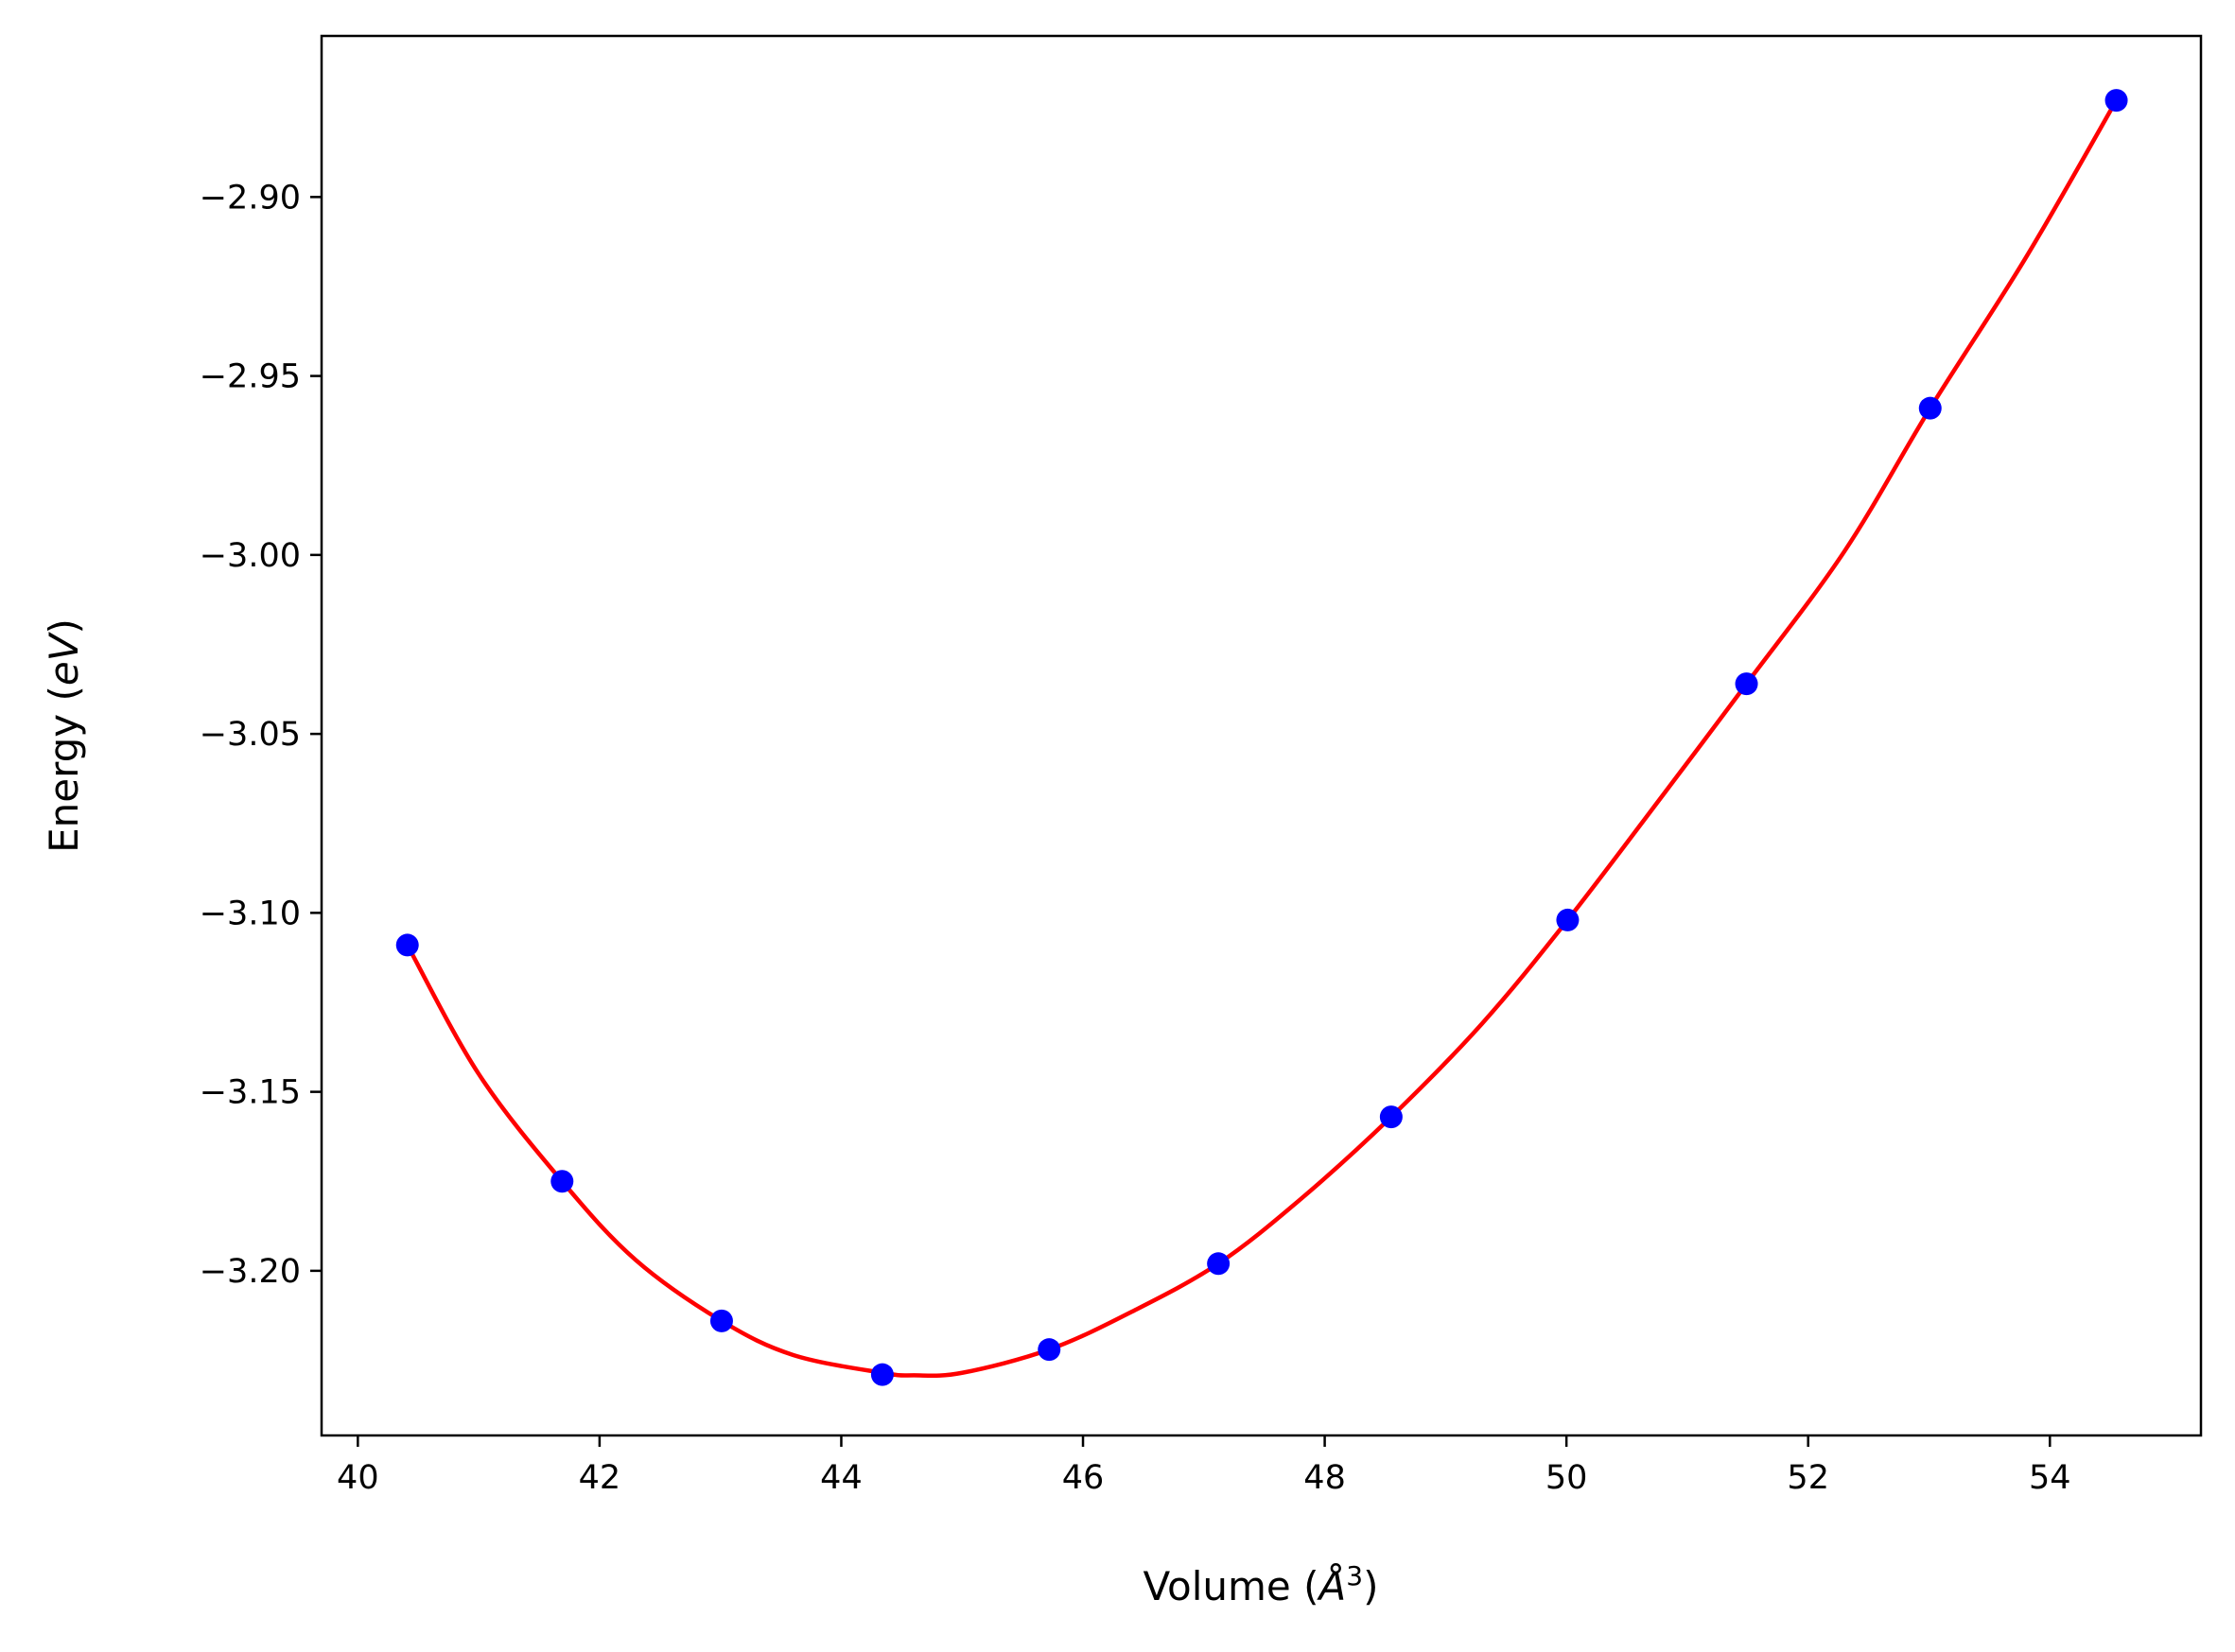 This screenshot has height=1652, width=2235. Describe the element at coordinates (250, 735) in the screenshot. I see `y-tick-label: −3.05` at that location.